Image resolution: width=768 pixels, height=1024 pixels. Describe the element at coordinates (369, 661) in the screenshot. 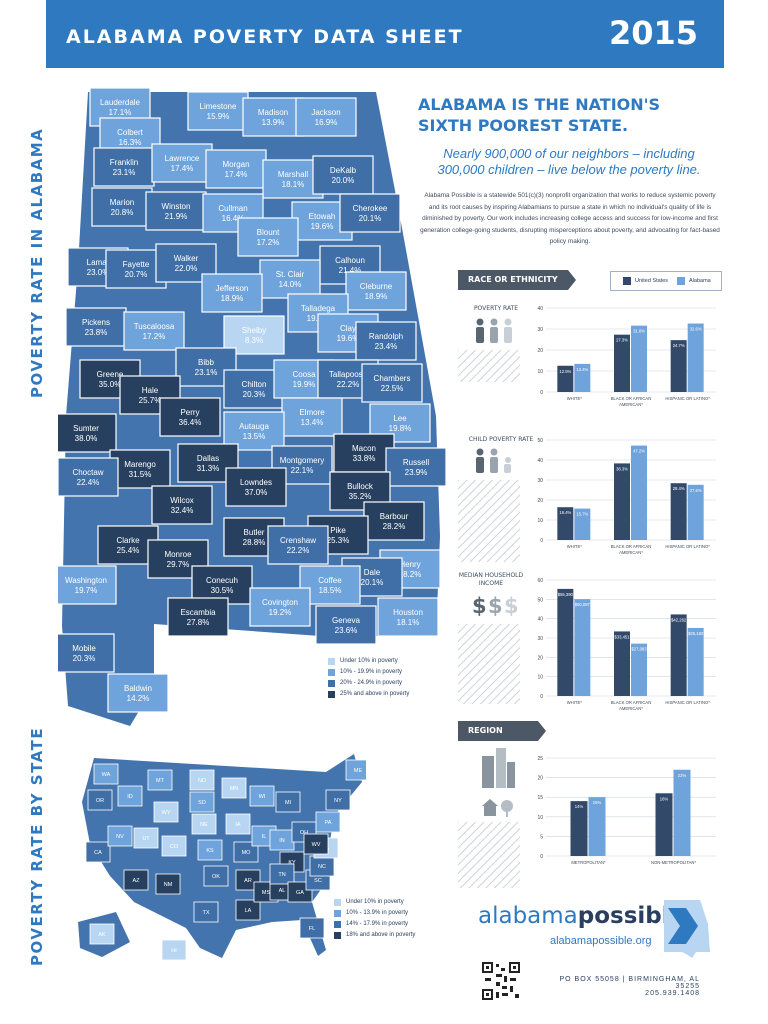

I see `legend-label: Under 10% in poverty` at that location.